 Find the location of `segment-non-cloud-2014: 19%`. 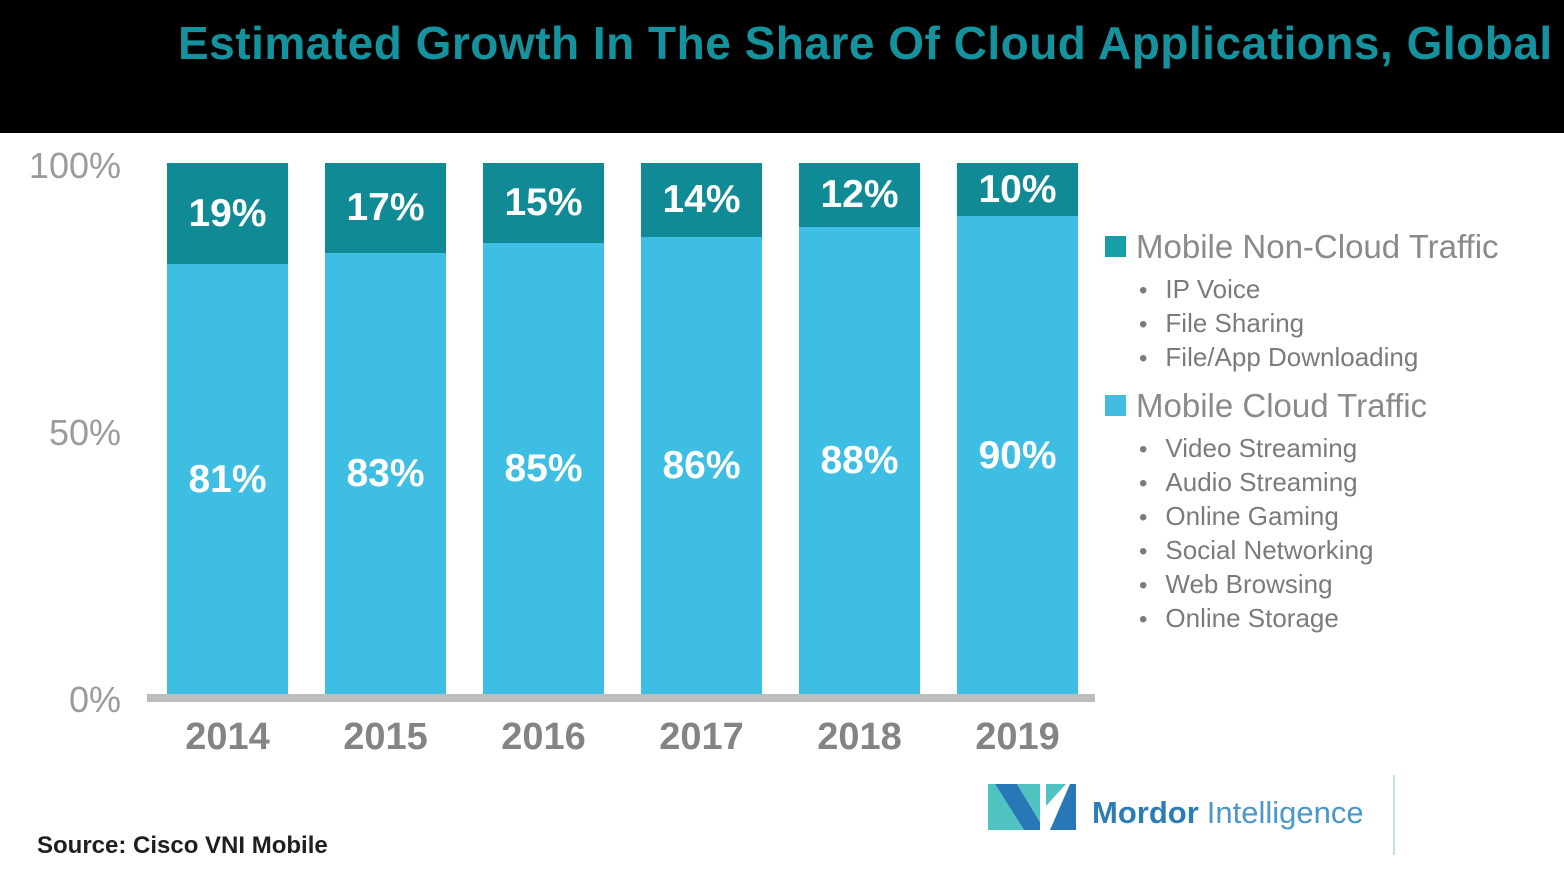

segment-non-cloud-2014: 19% is located at coordinates (227, 214).